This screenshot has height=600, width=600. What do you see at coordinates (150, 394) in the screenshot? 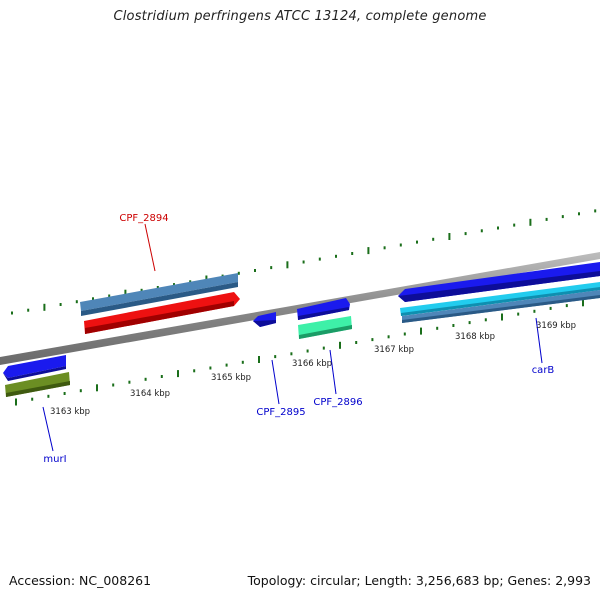
I see `ruler-label-3164: 3164 kbp` at bounding box center [150, 394].